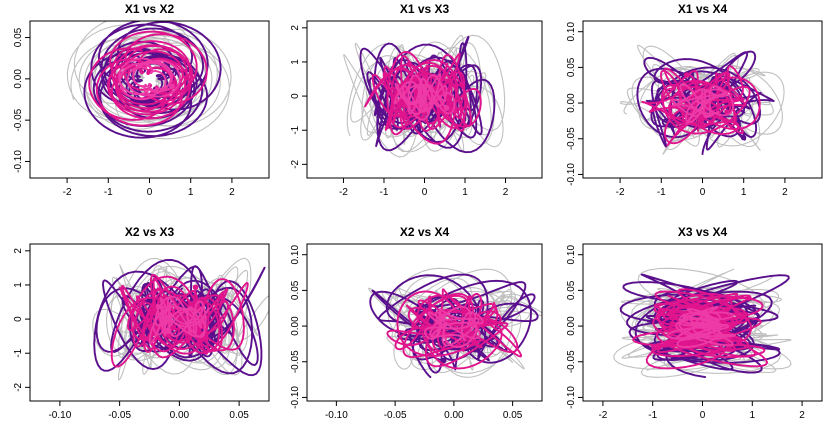  I want to click on panel-2: X1 vs X3 -2 -1 0 1 2 -2 -1 0 1 2, so click(416, 100).